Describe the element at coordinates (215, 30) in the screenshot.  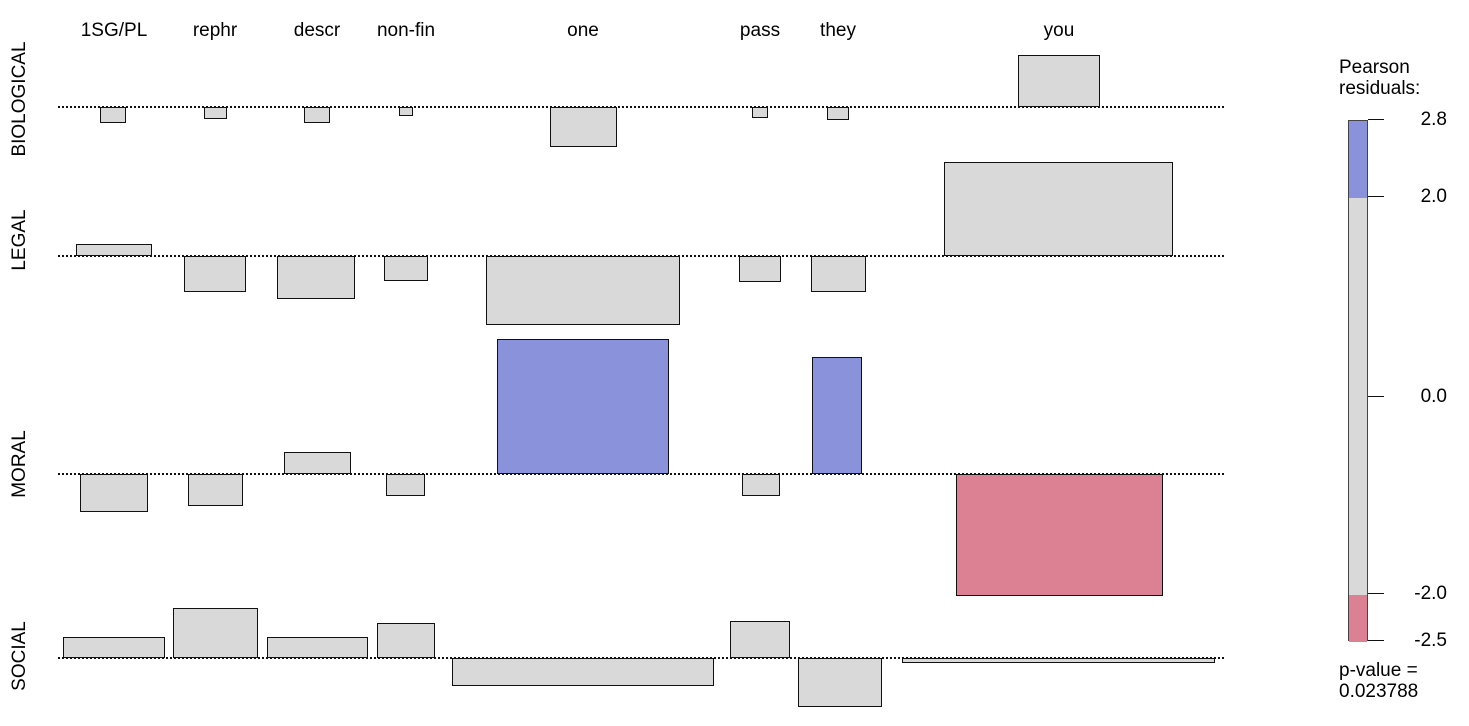
I see `column-label-rephr: rephr` at that location.